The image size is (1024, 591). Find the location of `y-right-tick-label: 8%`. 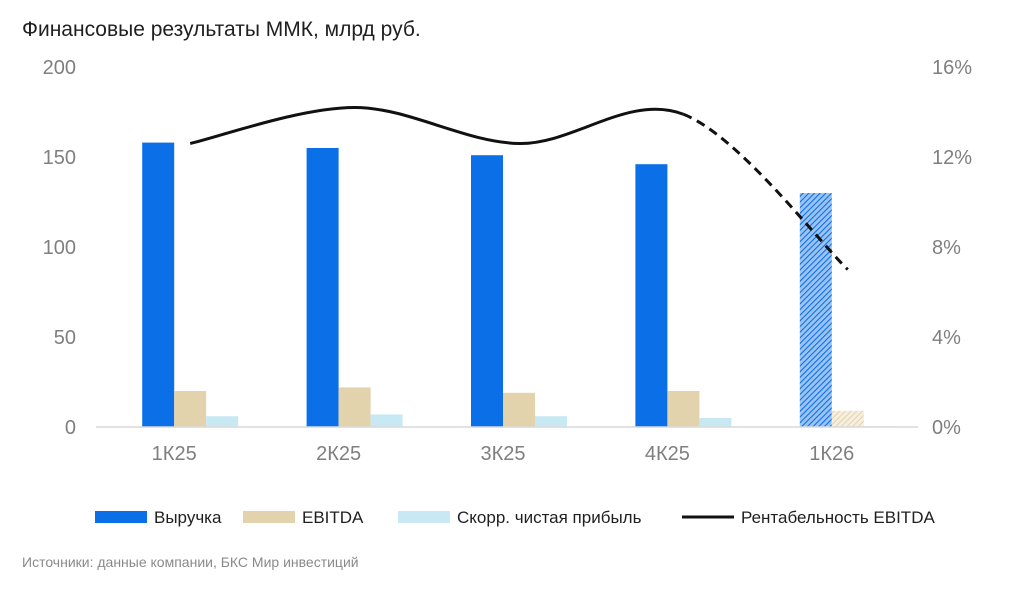

y-right-tick-label: 8% is located at coordinates (946, 248).